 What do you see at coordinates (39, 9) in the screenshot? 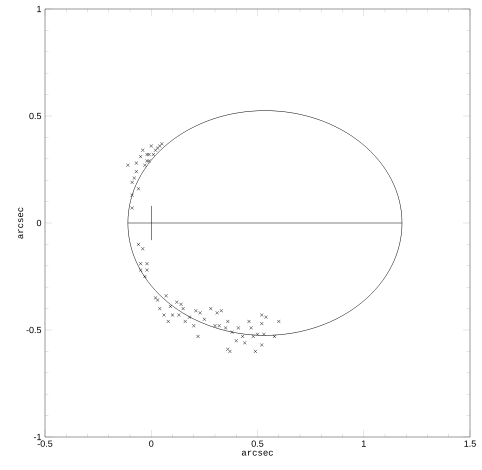
I see `y-tick-label: 1` at bounding box center [39, 9].